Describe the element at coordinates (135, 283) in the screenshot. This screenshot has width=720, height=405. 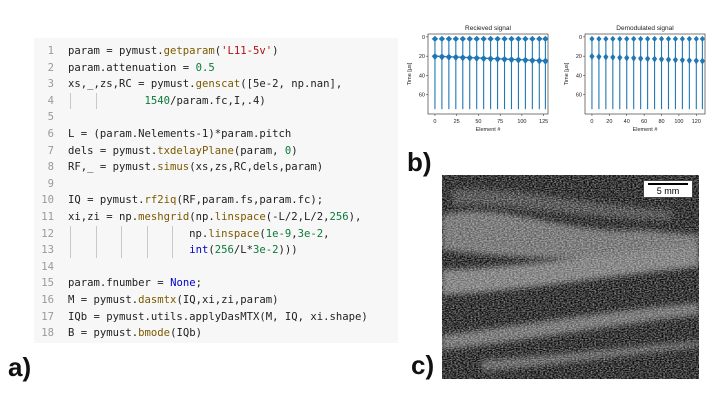
I see `code-text: param.fnumber = None;` at that location.